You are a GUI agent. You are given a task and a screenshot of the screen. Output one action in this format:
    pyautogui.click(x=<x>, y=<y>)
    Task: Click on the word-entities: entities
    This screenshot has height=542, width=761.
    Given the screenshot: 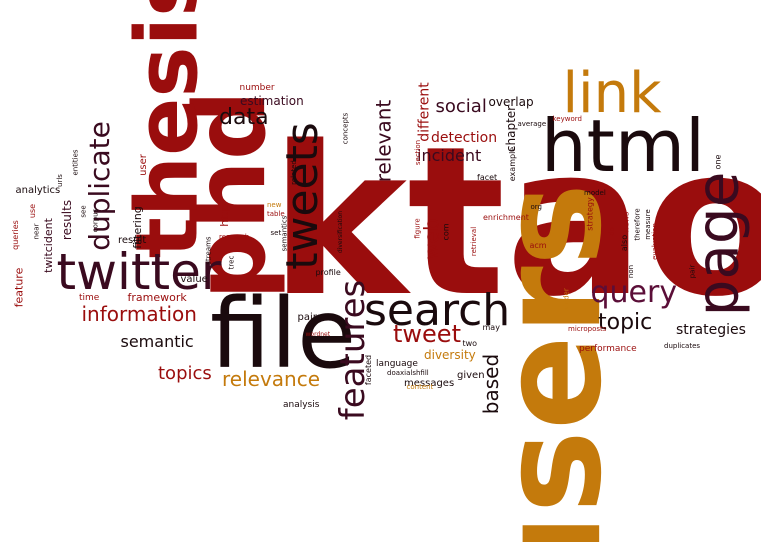 What is the action you would take?
    pyautogui.click(x=75, y=162)
    